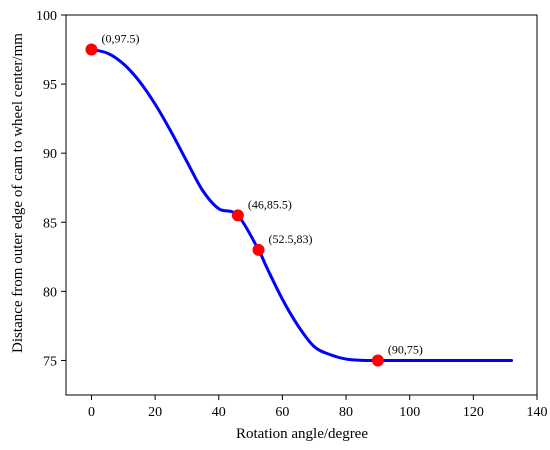 The image size is (550, 450). What do you see at coordinates (46, 16) in the screenshot?
I see `y-tick-label: 100` at bounding box center [46, 16].